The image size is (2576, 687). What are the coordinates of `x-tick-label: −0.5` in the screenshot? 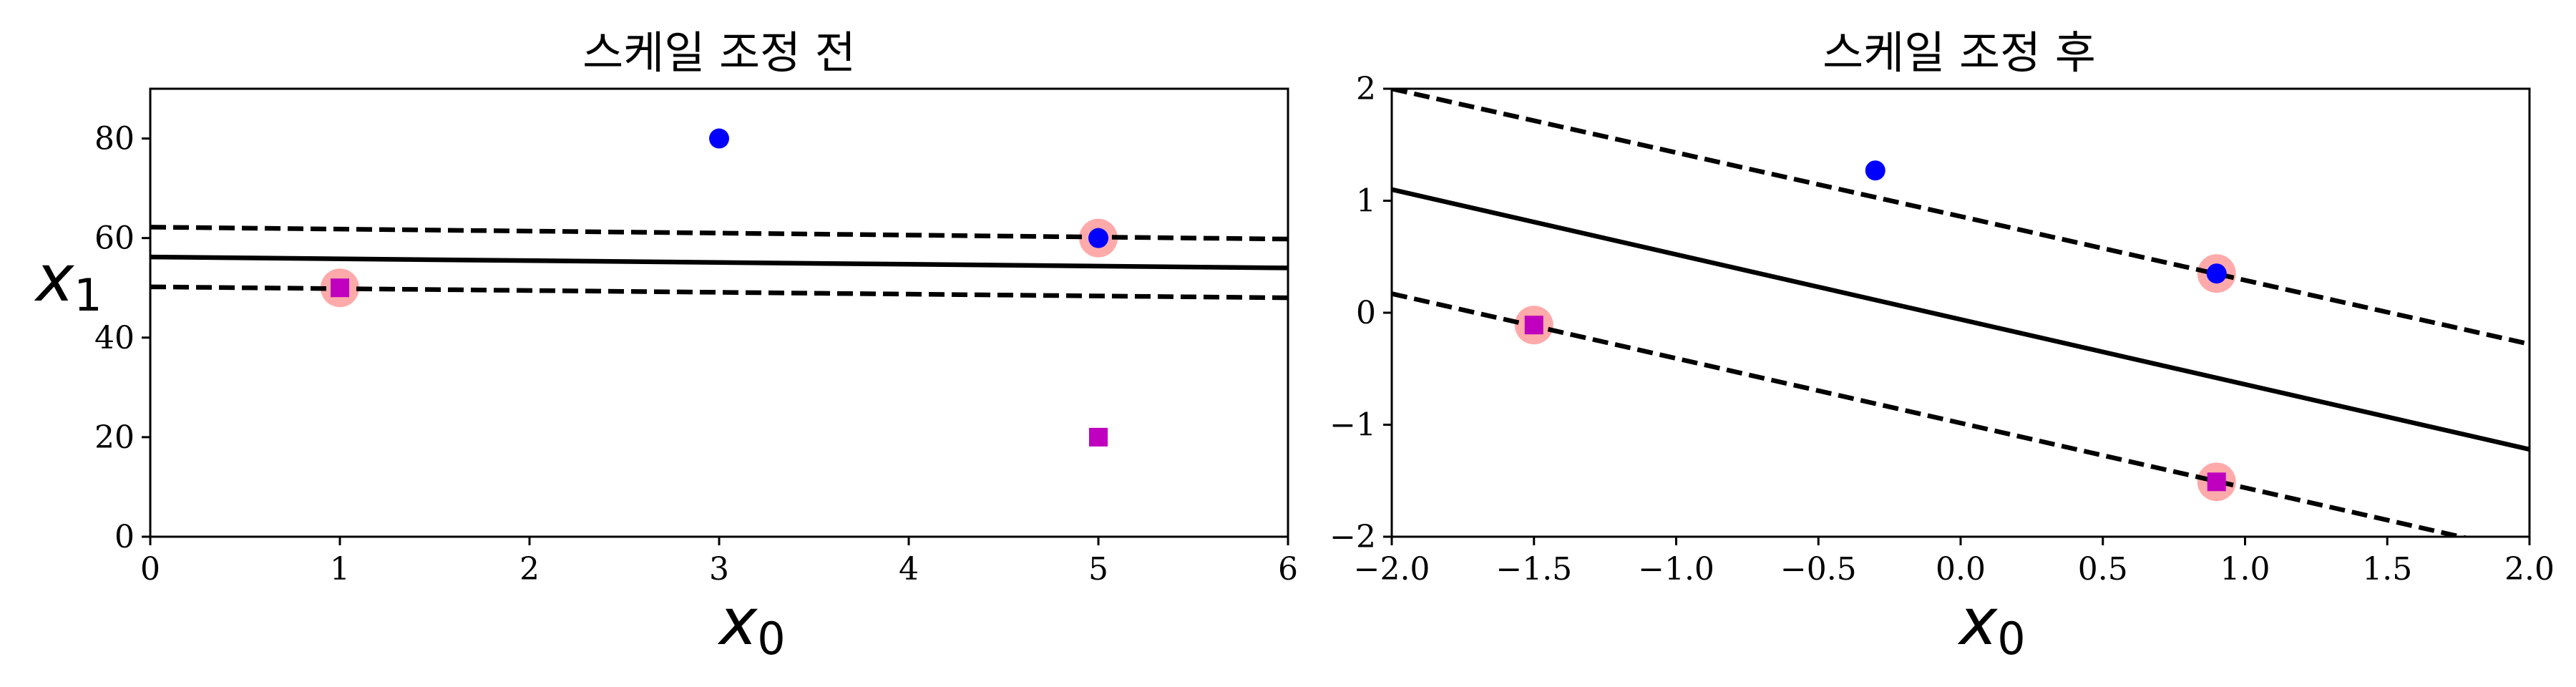 It's located at (1818, 569).